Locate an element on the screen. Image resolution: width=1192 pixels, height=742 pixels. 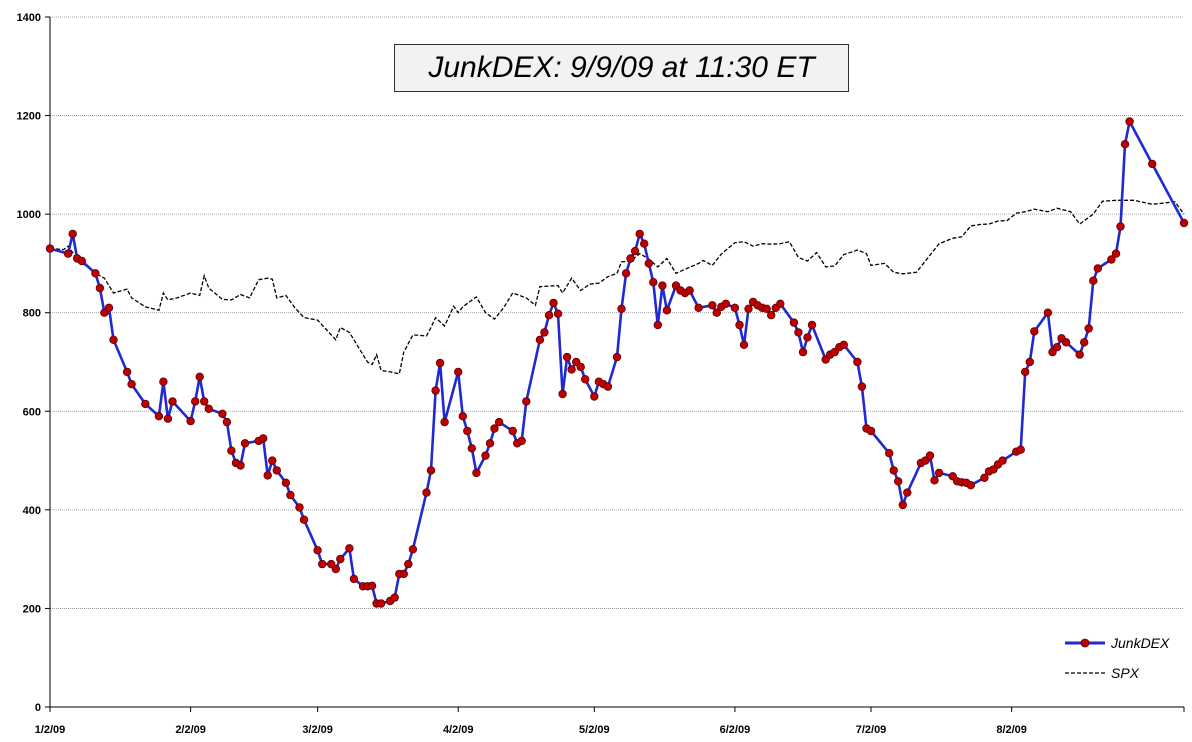
y-tick-label: 400 is located at coordinates (32, 511).